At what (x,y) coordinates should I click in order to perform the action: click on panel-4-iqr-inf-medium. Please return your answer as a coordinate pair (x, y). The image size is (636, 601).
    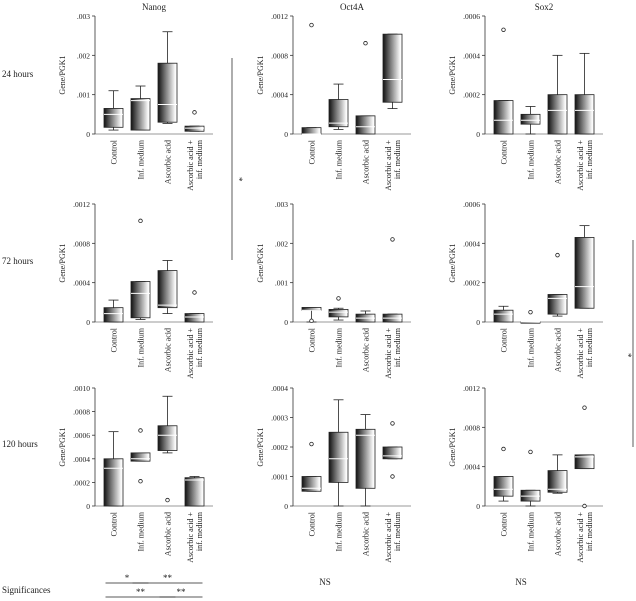
    Looking at the image, I should click on (140, 300).